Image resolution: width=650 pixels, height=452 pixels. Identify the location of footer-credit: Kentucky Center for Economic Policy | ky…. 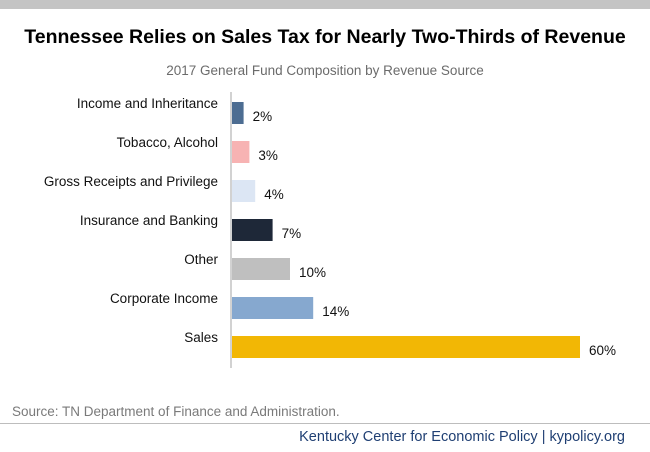
(462, 437).